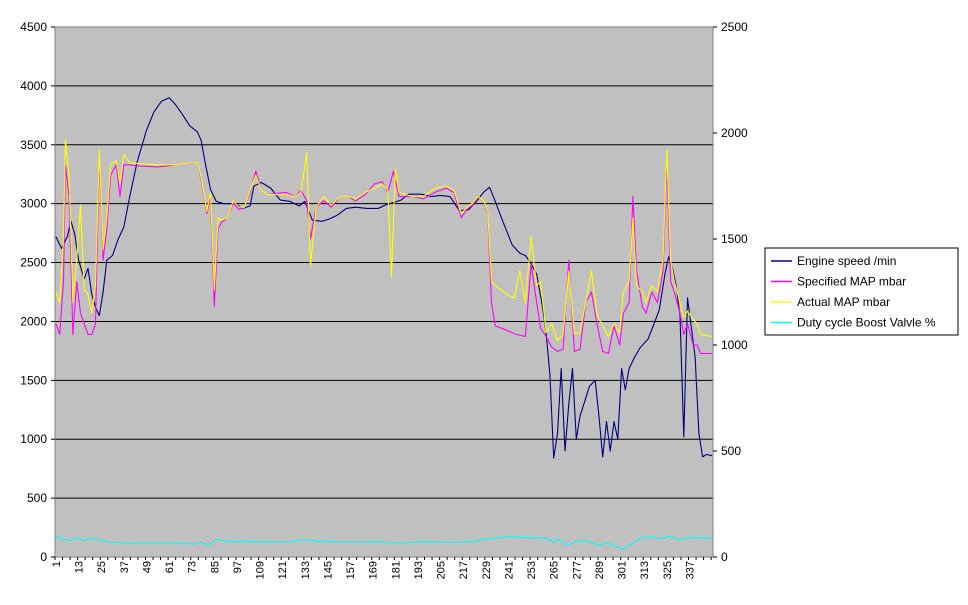  I want to click on right-axis-ticks: 0 500 1000 1500 2000 2500, so click(730, 292).